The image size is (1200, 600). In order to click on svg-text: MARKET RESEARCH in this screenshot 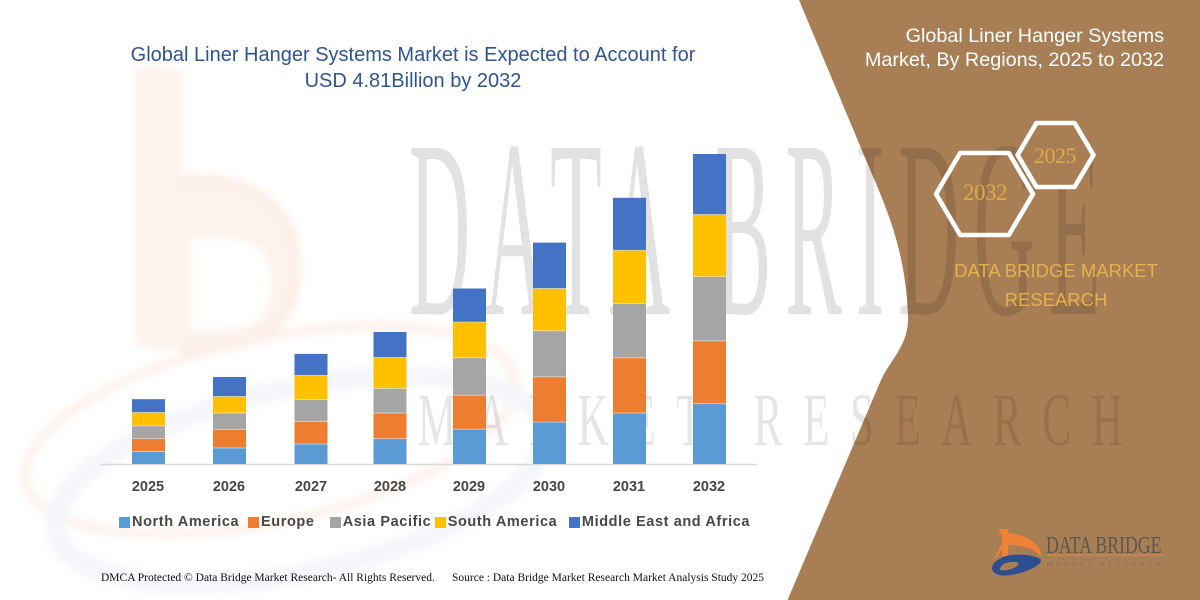, I will do `click(1105, 565)`.